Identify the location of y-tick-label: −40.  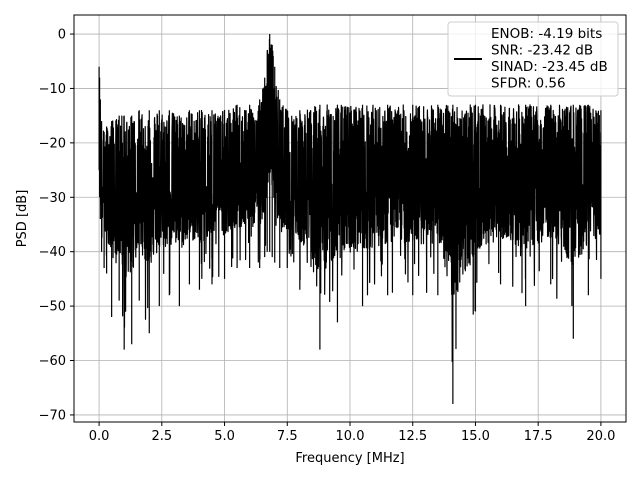
(52, 252).